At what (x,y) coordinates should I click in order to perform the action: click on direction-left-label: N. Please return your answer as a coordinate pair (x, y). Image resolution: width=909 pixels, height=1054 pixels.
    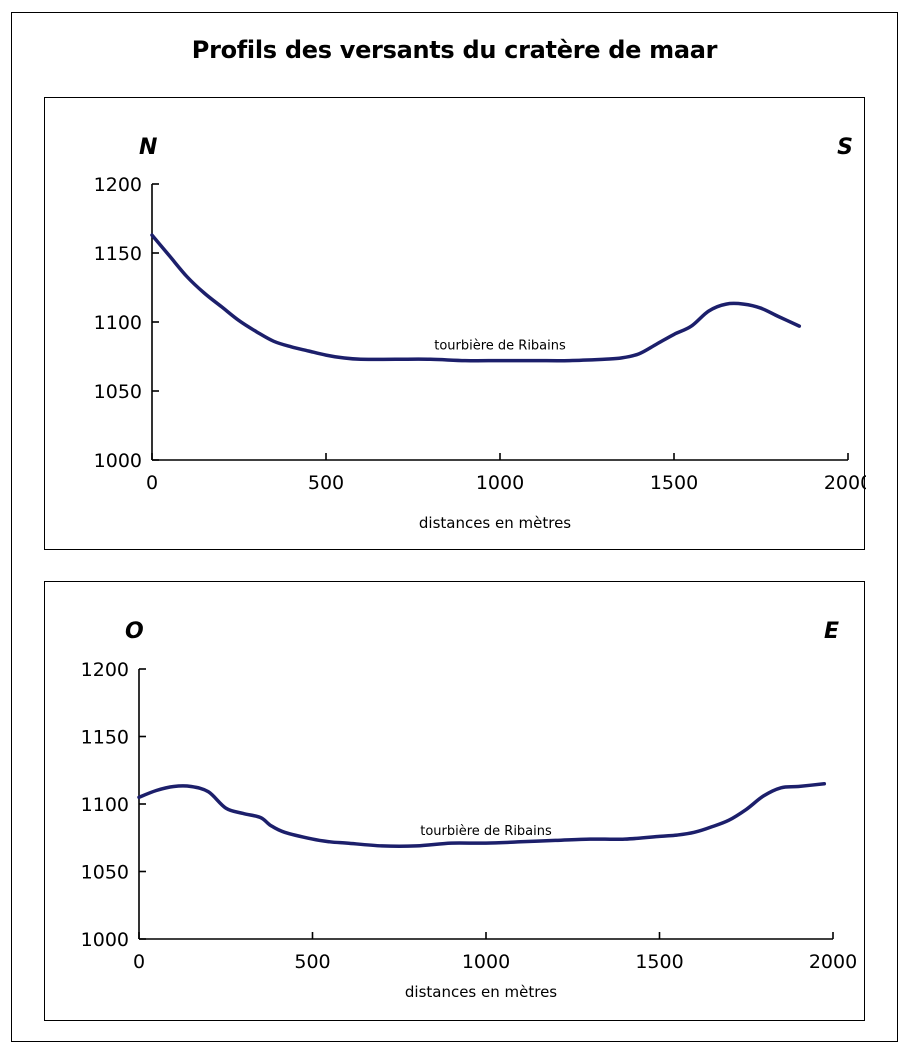
    Looking at the image, I should click on (148, 147).